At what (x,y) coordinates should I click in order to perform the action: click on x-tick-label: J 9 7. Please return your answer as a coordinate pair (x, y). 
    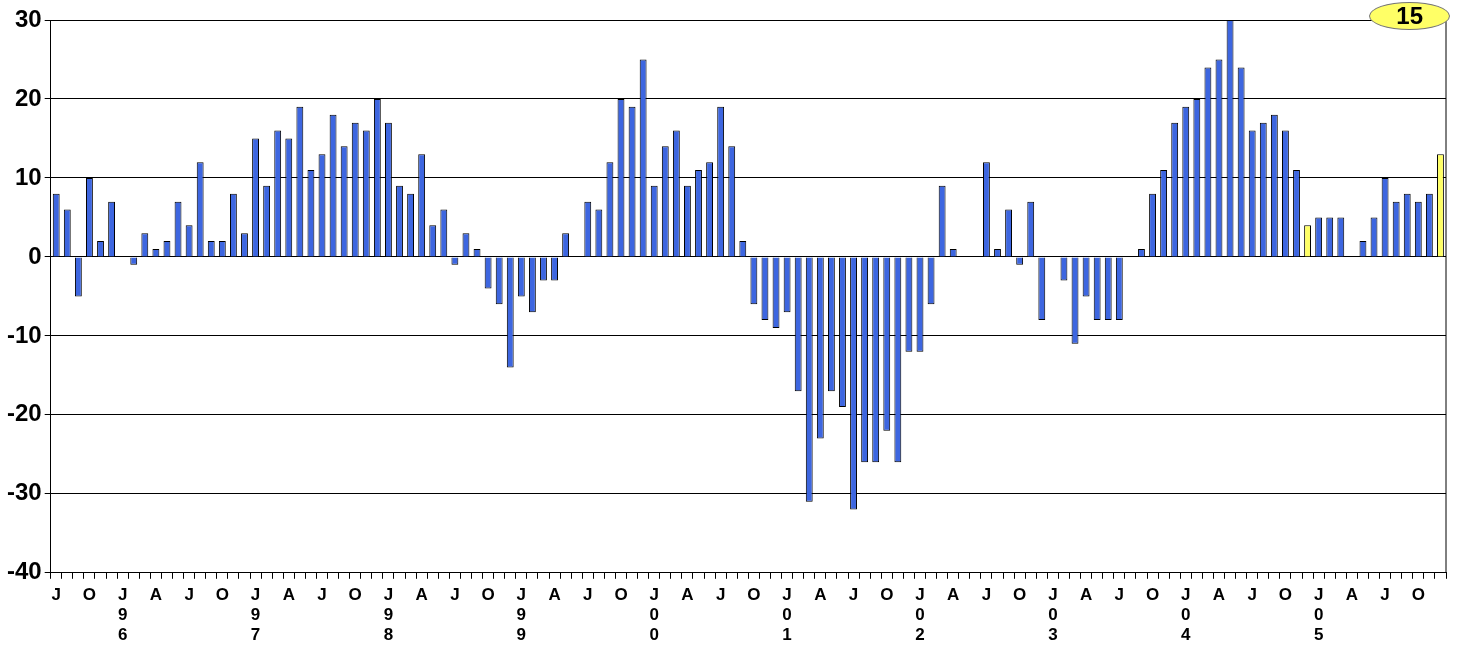
    Looking at the image, I should click on (255, 614).